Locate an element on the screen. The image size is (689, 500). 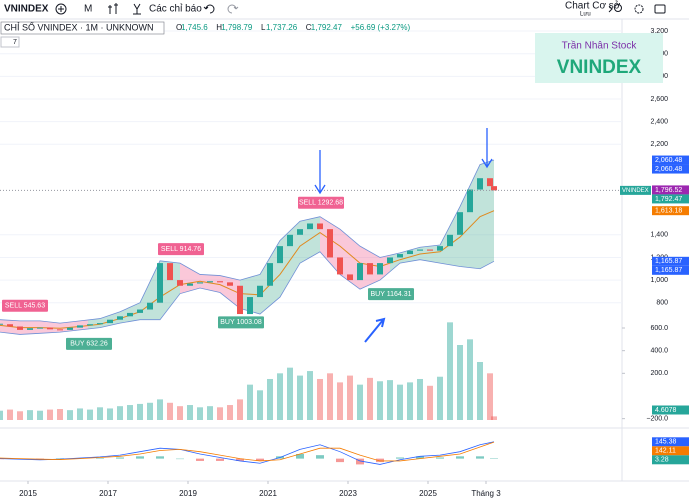
watermark-author: Trần Nhân Stock is located at coordinates (600, 46).